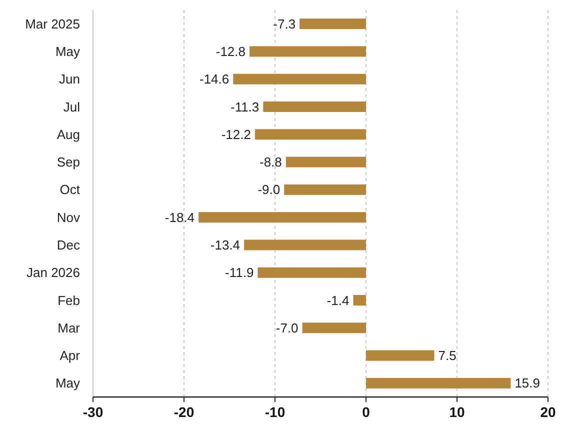  I want to click on y-tick-label: Mar 2025, so click(52, 24).